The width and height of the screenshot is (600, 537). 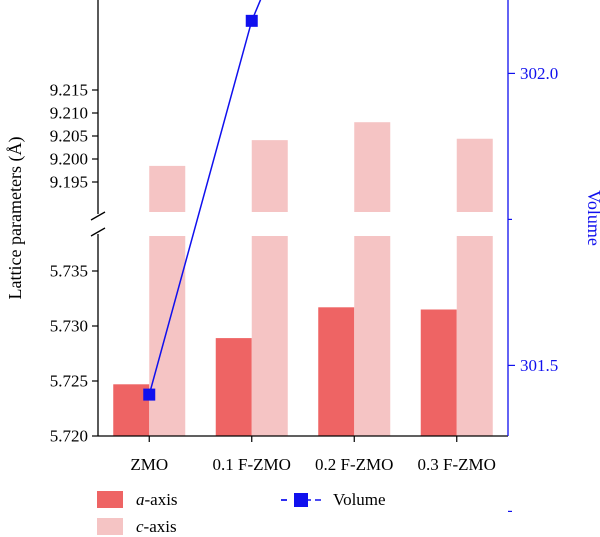 I want to click on axis-break-gap, so click(x=300, y=224).